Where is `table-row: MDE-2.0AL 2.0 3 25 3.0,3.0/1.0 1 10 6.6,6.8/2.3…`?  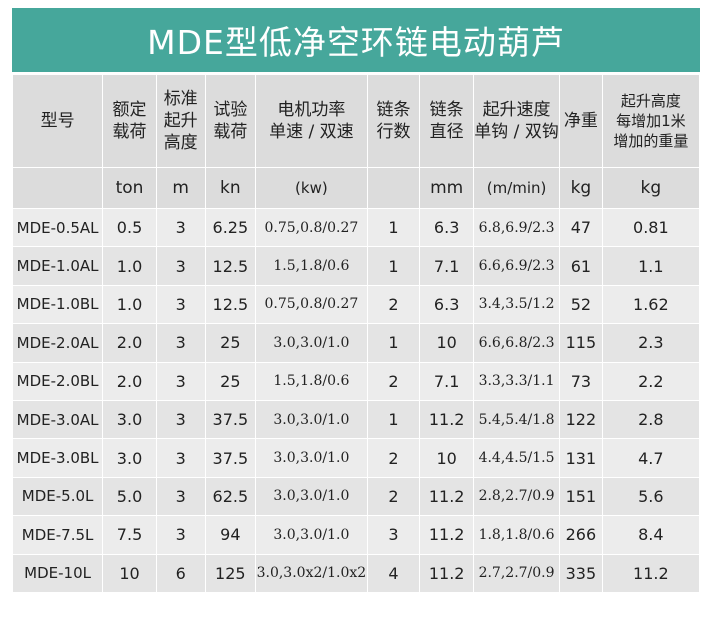
table-row: MDE-2.0AL 2.0 3 25 3.0,3.0/1.0 1 10 6.6,6.8/2.3… is located at coordinates (356, 343).